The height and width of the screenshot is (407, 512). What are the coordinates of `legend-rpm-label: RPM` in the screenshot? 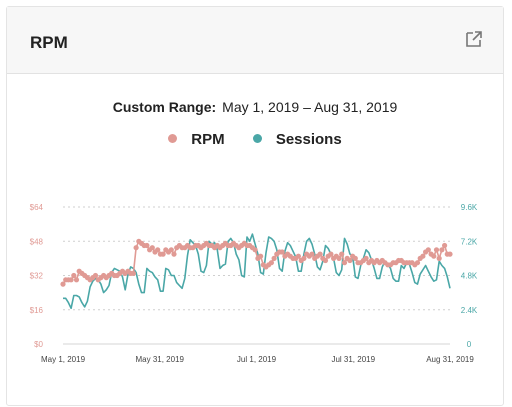 It's located at (208, 139).